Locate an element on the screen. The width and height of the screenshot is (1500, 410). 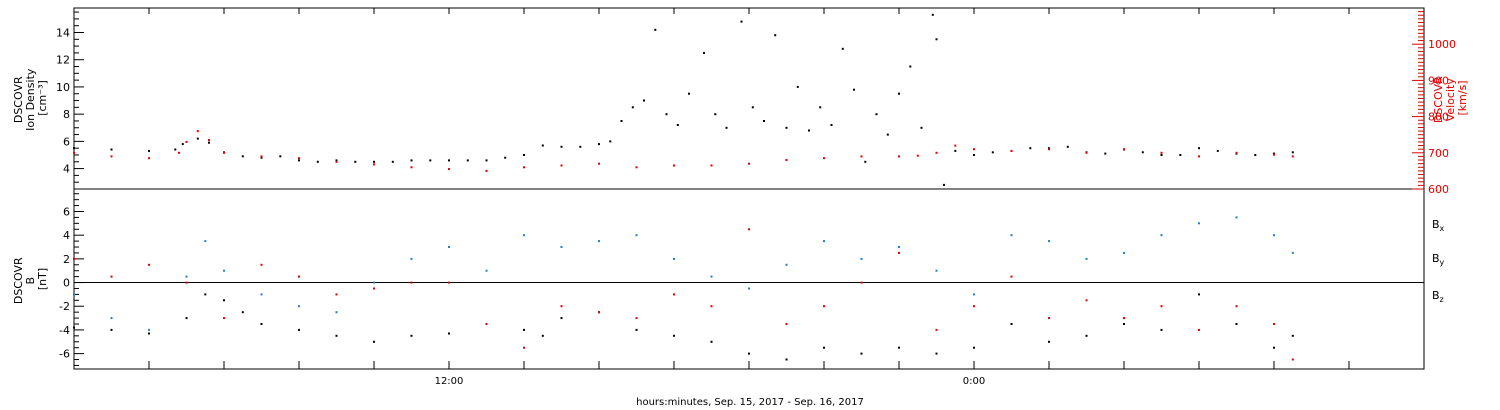
b-tick-label: 0 is located at coordinates (66, 283).